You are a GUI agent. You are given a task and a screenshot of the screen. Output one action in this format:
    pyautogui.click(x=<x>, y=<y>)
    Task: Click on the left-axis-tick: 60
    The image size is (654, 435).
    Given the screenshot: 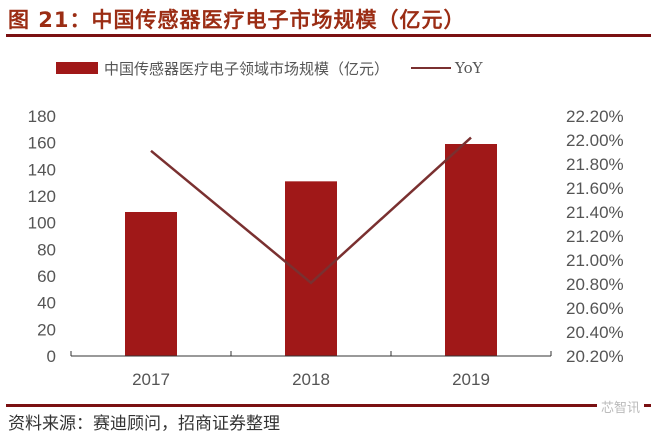 What is the action you would take?
    pyautogui.click(x=46, y=276)
    